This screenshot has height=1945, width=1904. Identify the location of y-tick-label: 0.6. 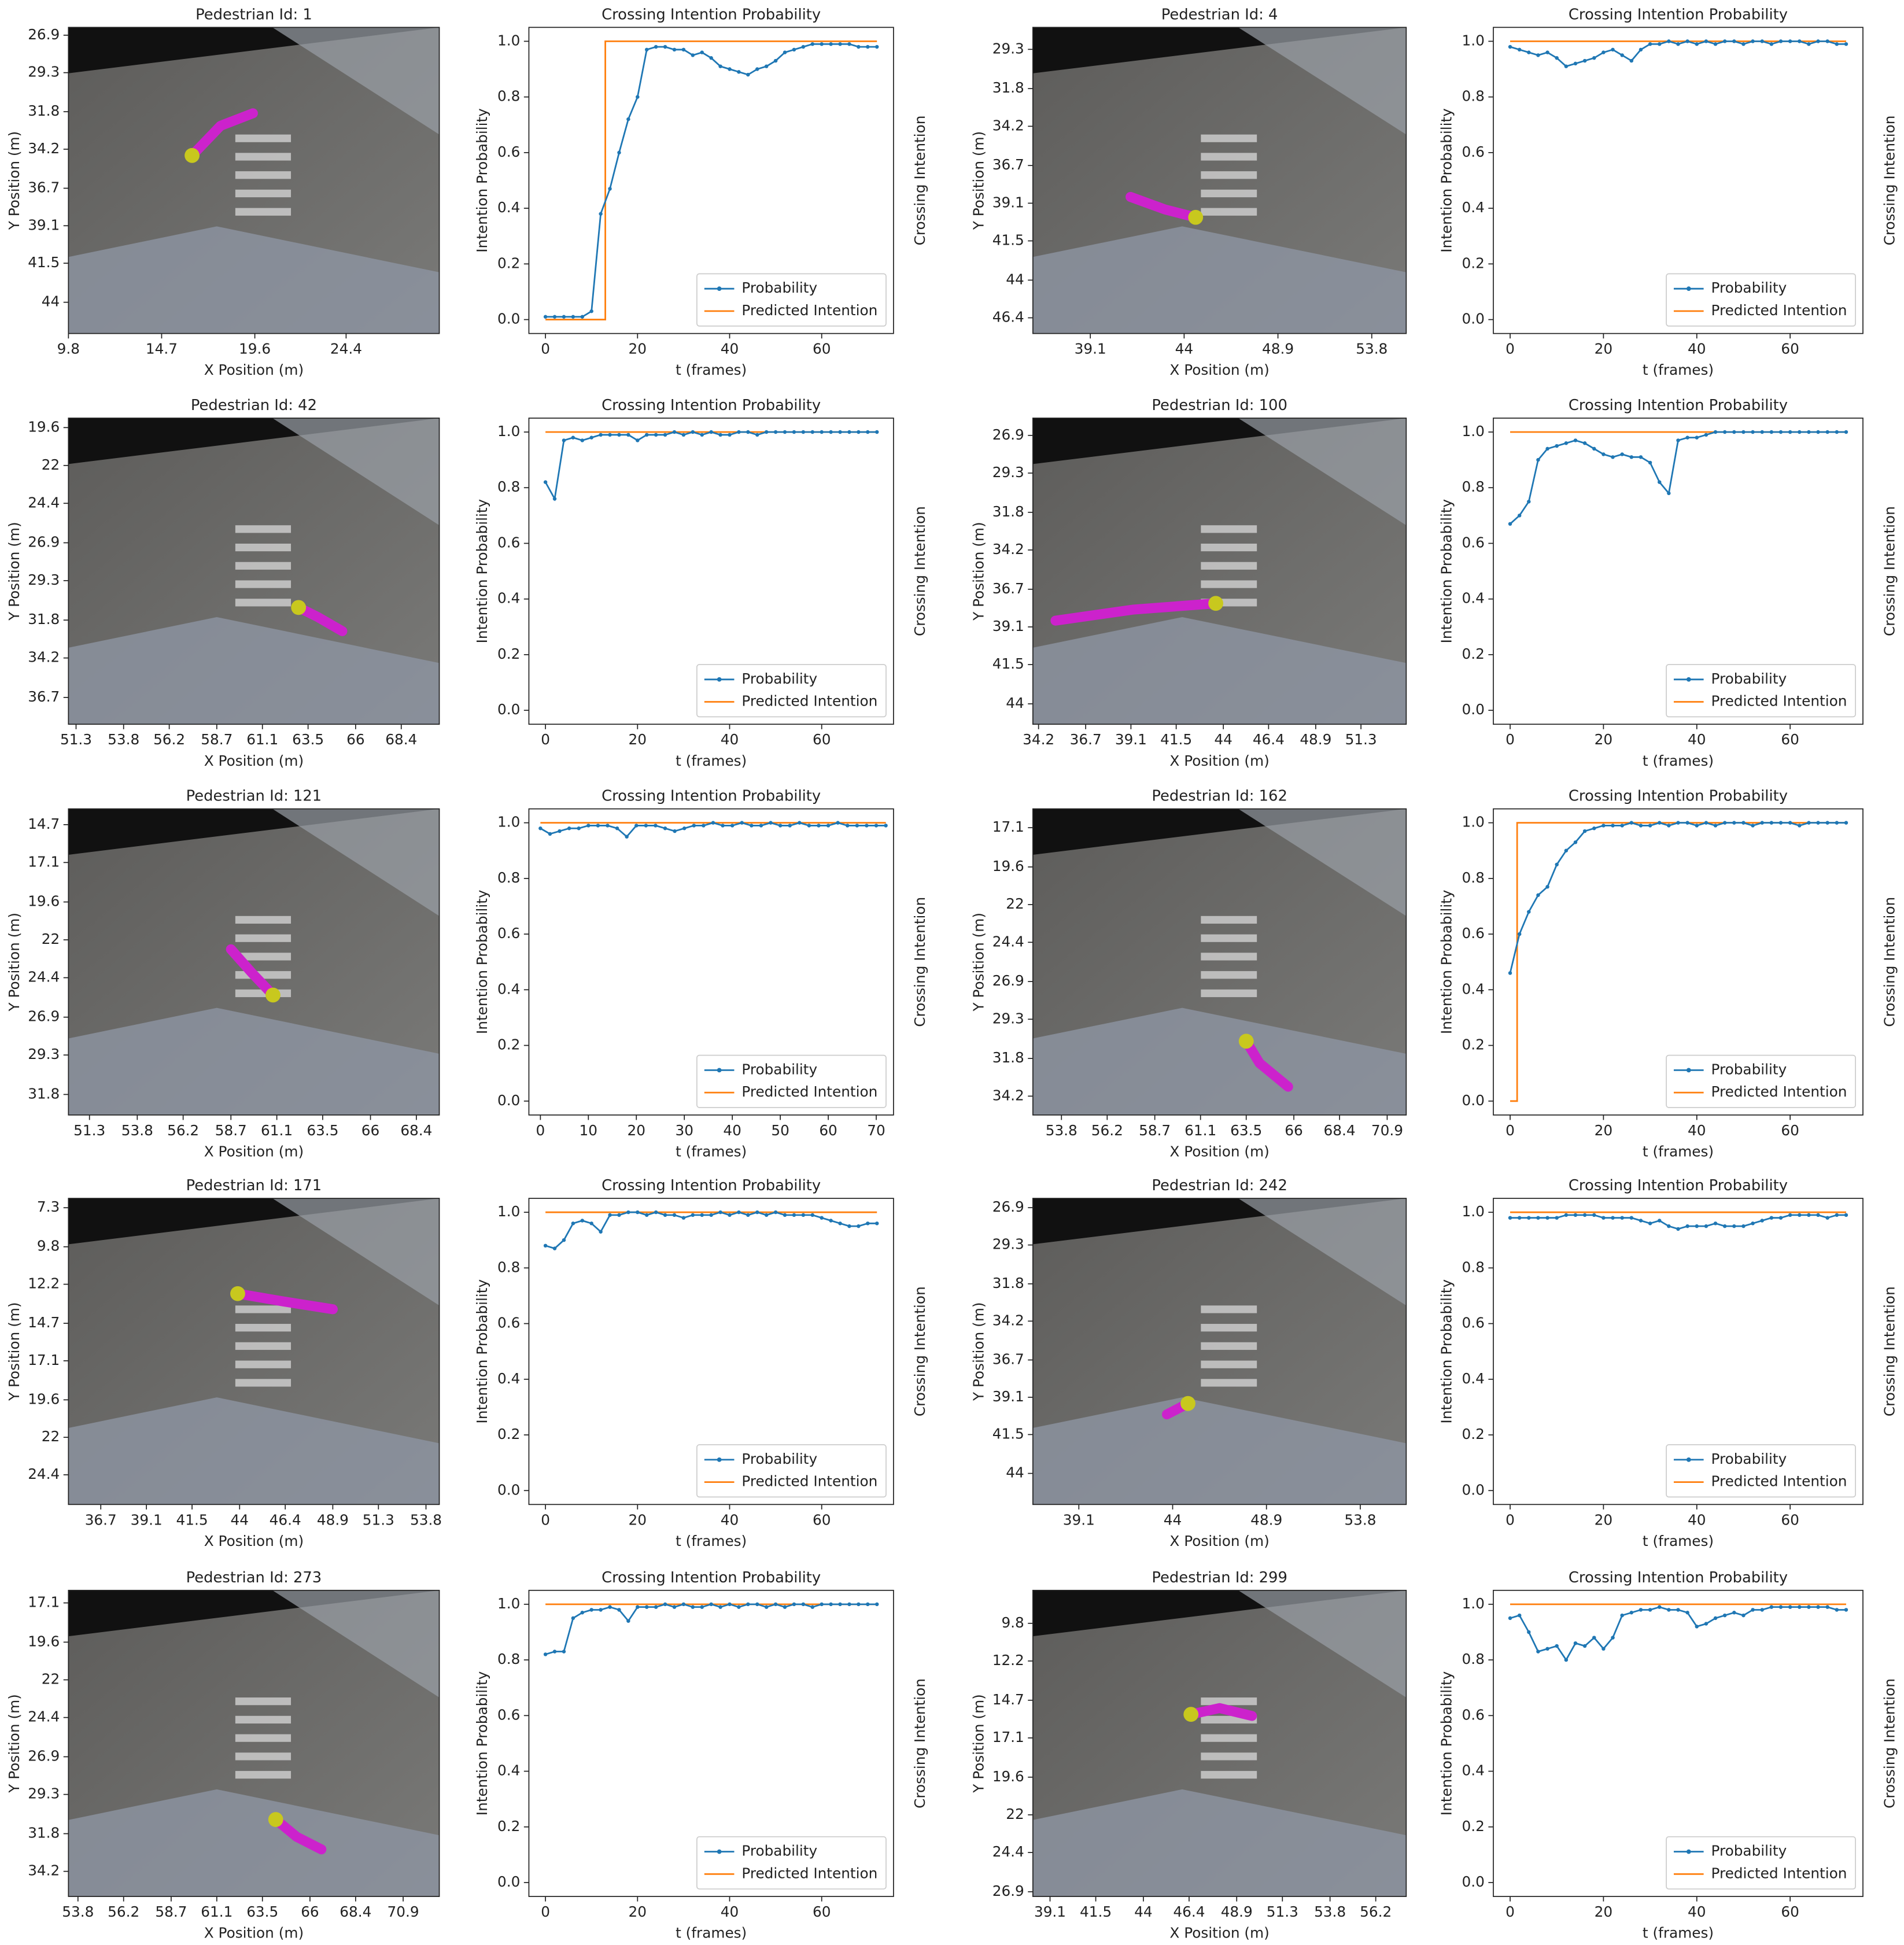
(509, 934).